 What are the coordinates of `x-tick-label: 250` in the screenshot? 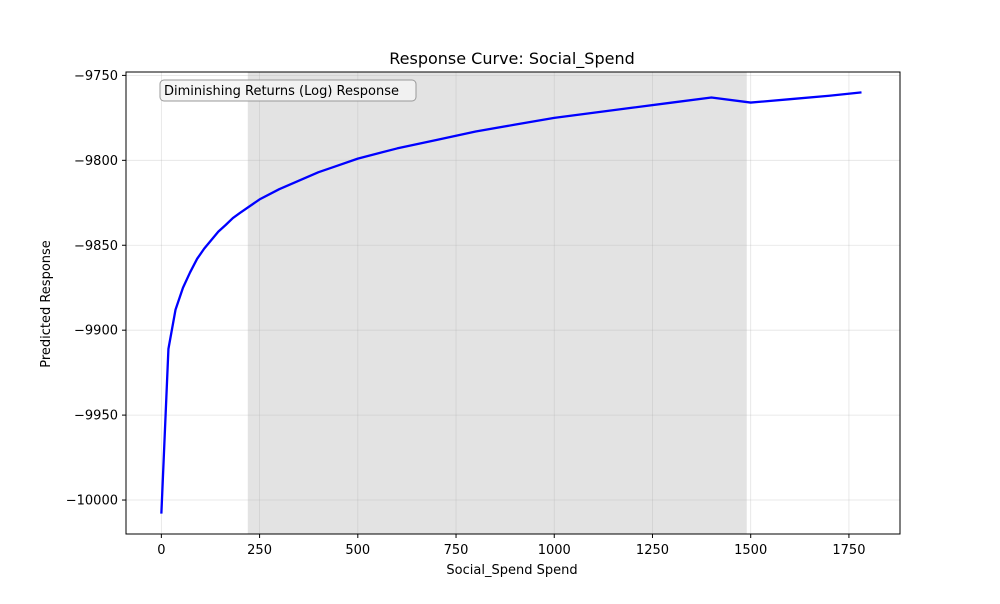 It's located at (259, 550).